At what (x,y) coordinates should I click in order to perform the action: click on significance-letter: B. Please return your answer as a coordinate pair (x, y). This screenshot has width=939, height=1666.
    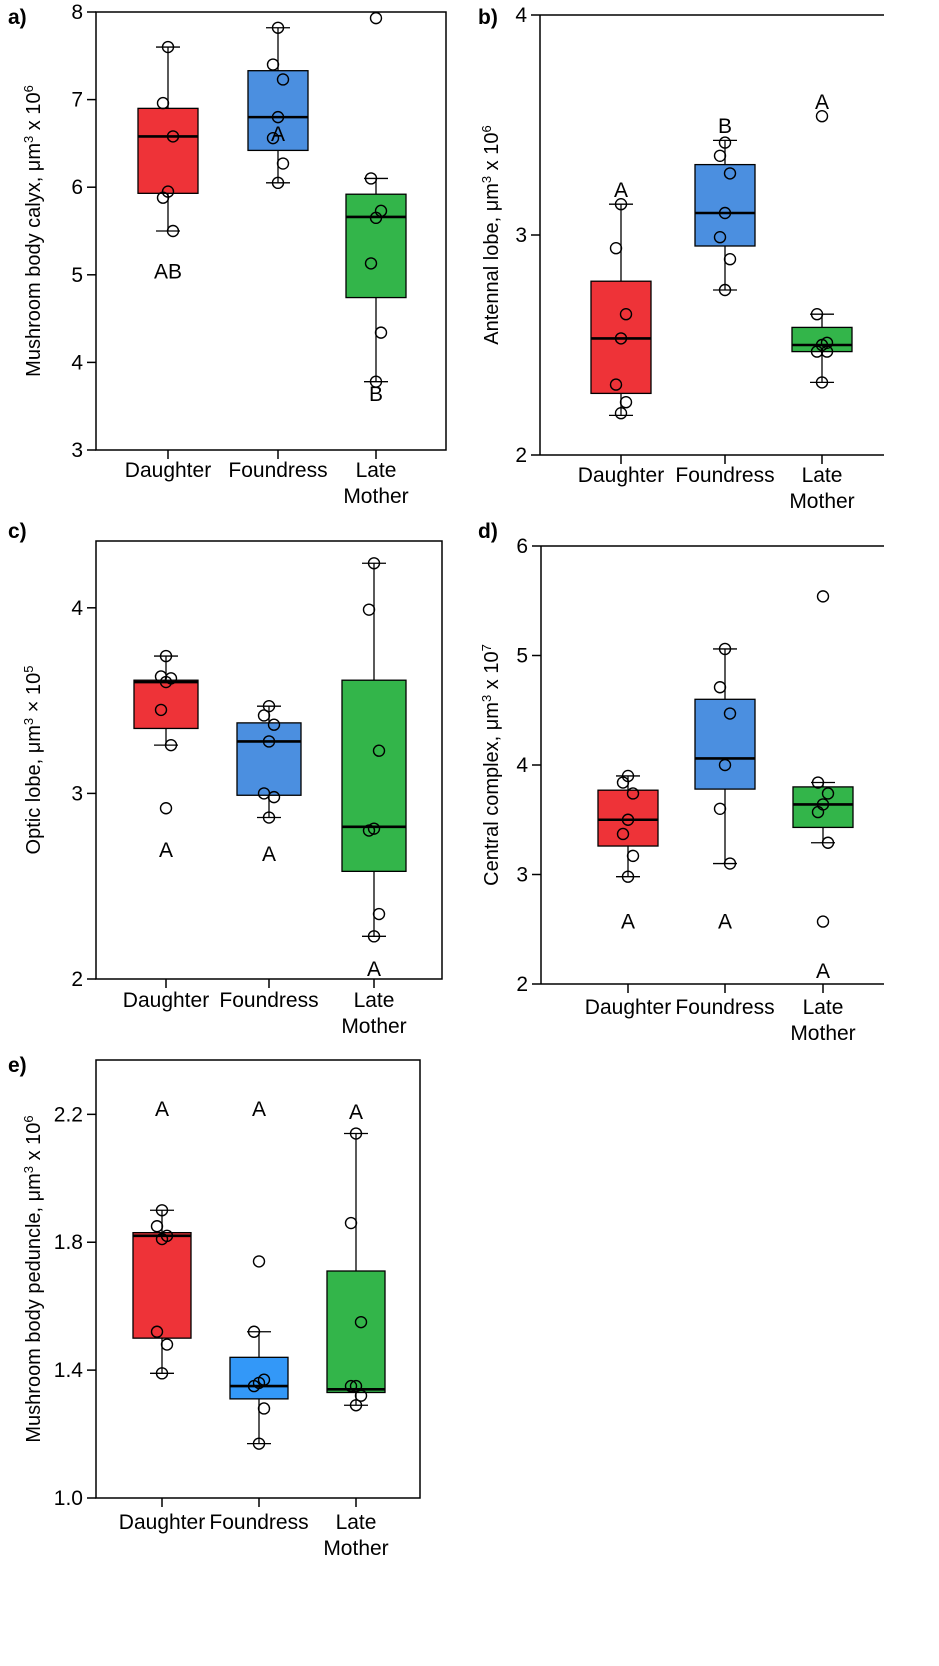
    Looking at the image, I should click on (376, 394).